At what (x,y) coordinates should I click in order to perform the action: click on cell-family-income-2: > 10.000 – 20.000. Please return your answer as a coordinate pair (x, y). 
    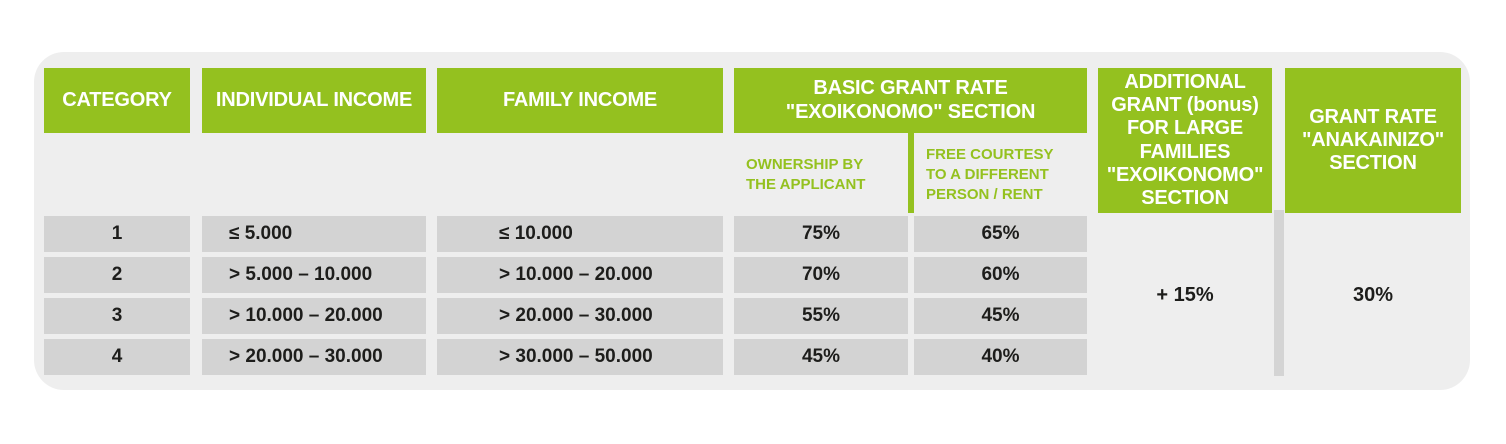
    Looking at the image, I should click on (580, 275).